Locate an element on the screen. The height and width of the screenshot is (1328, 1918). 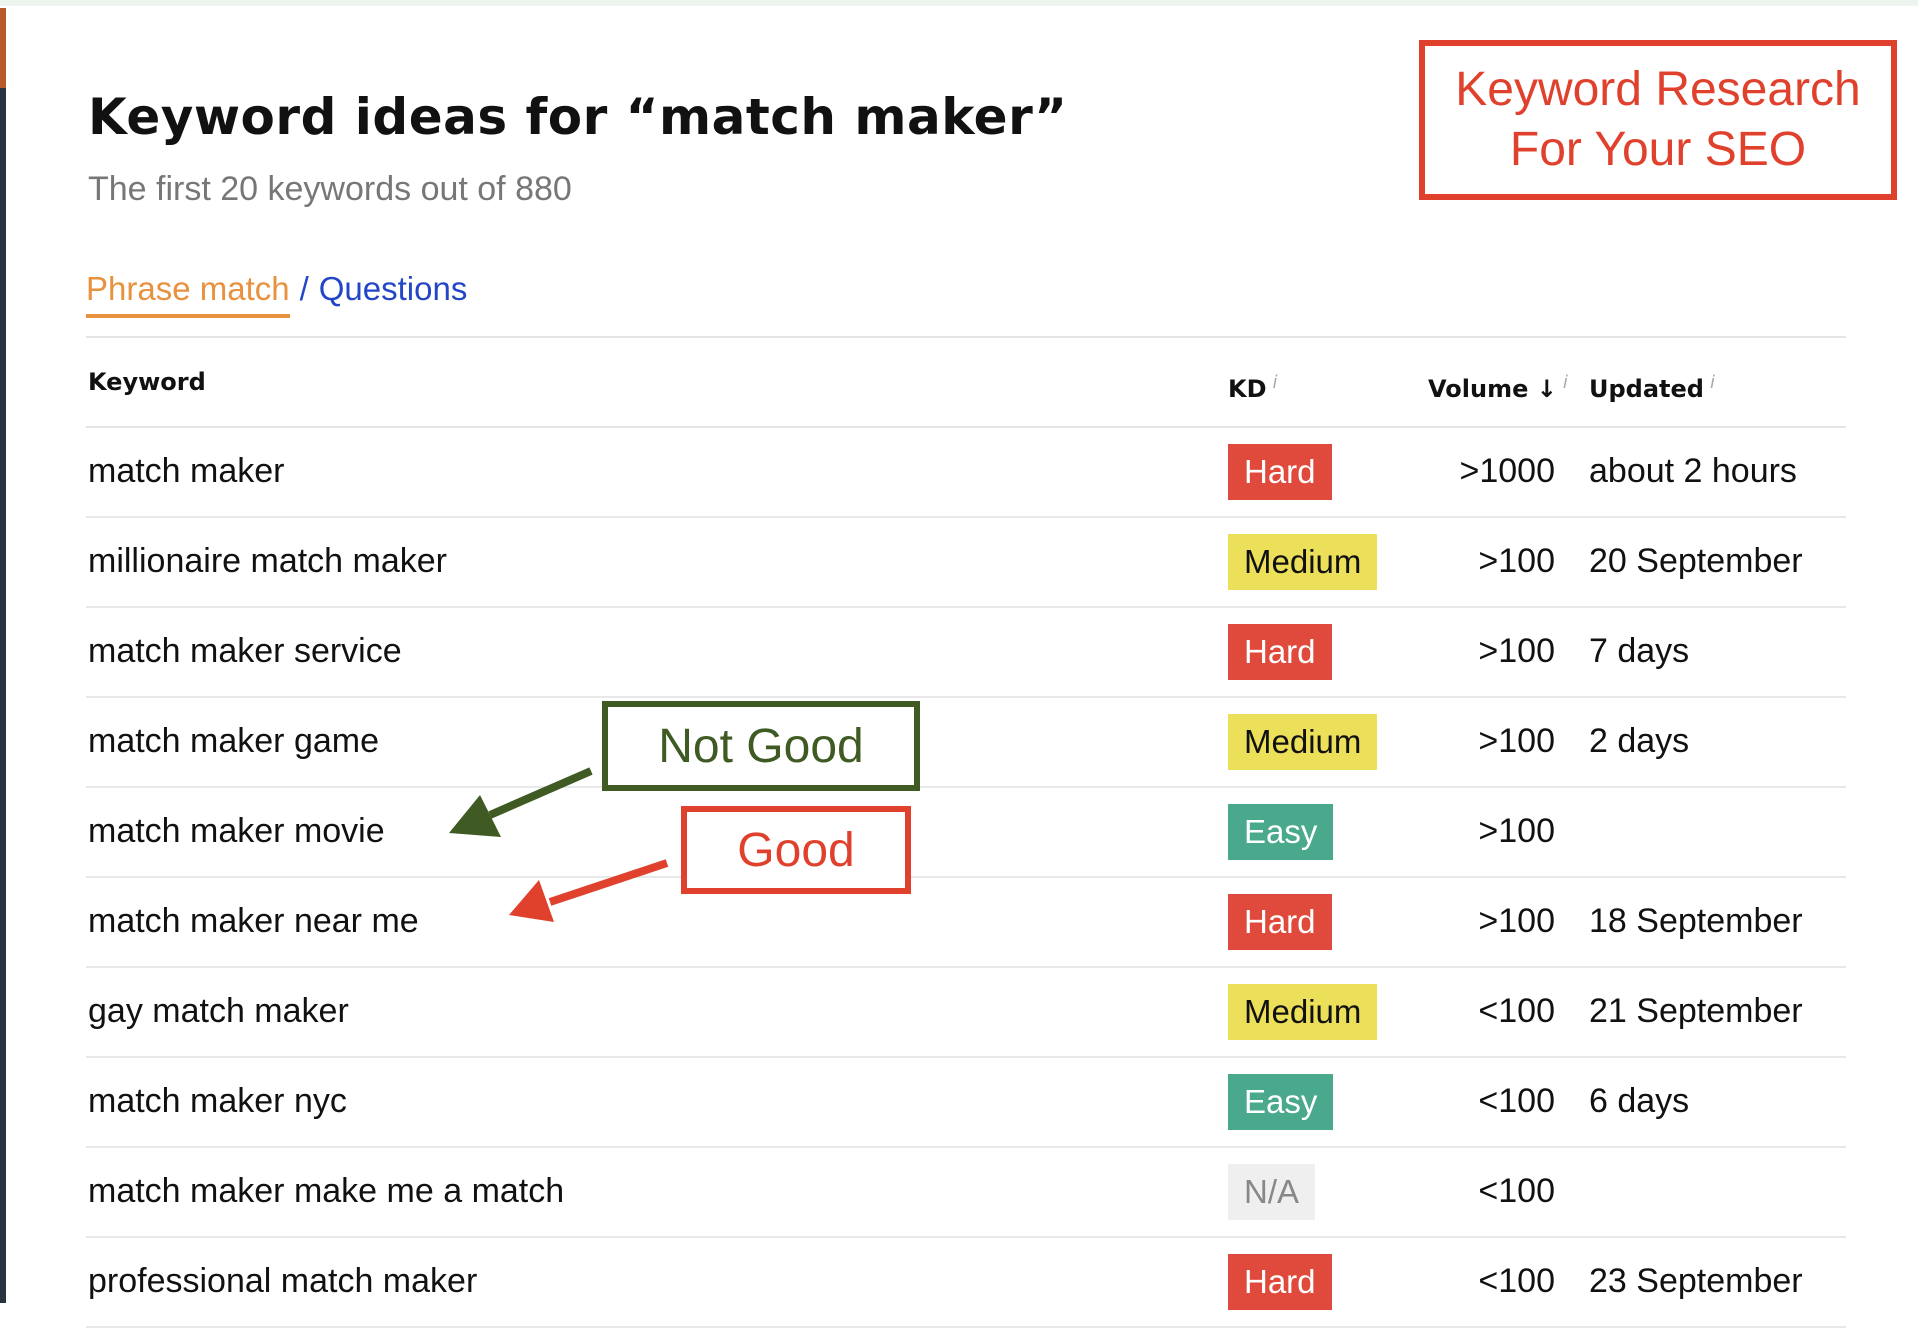
good-label: Good is located at coordinates (796, 850).